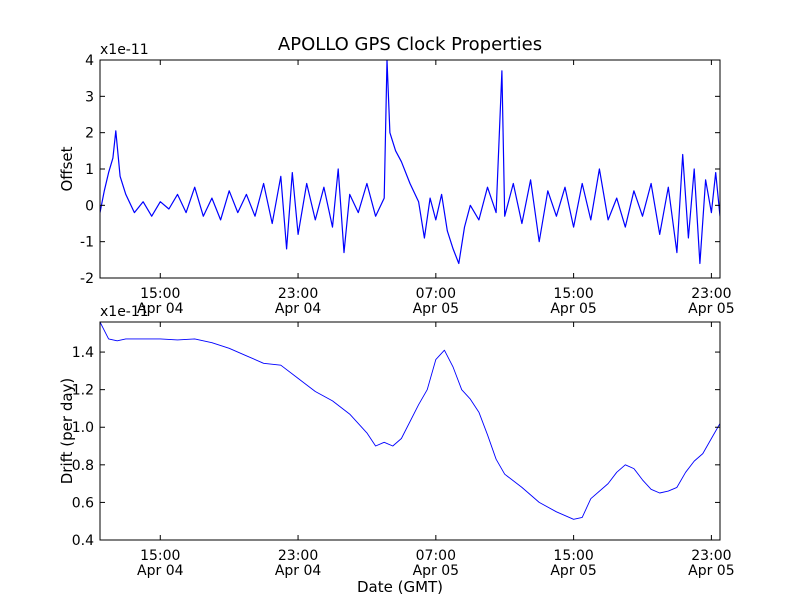 This screenshot has width=800, height=600. I want to click on y-tick-label: 0, so click(89, 206).